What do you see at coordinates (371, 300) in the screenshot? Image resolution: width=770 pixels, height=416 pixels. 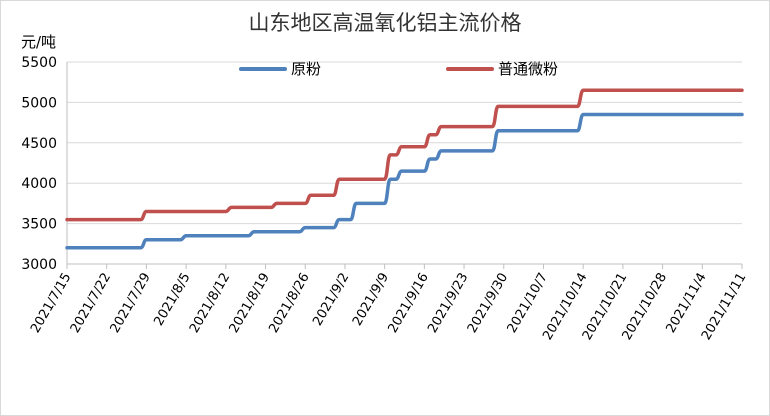 I see `x-tick-label: 2021/9/9` at bounding box center [371, 300].